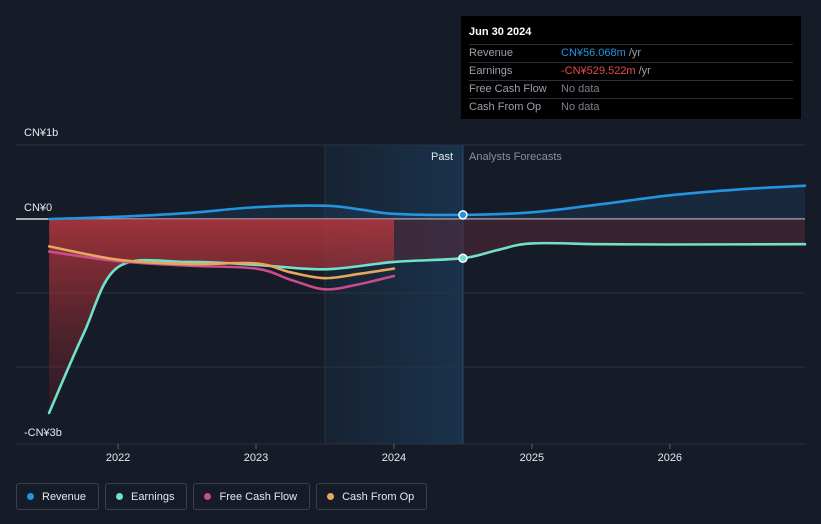 Image resolution: width=821 pixels, height=524 pixels. Describe the element at coordinates (515, 157) in the screenshot. I see `forecast-label: Analysts Forecasts` at that location.